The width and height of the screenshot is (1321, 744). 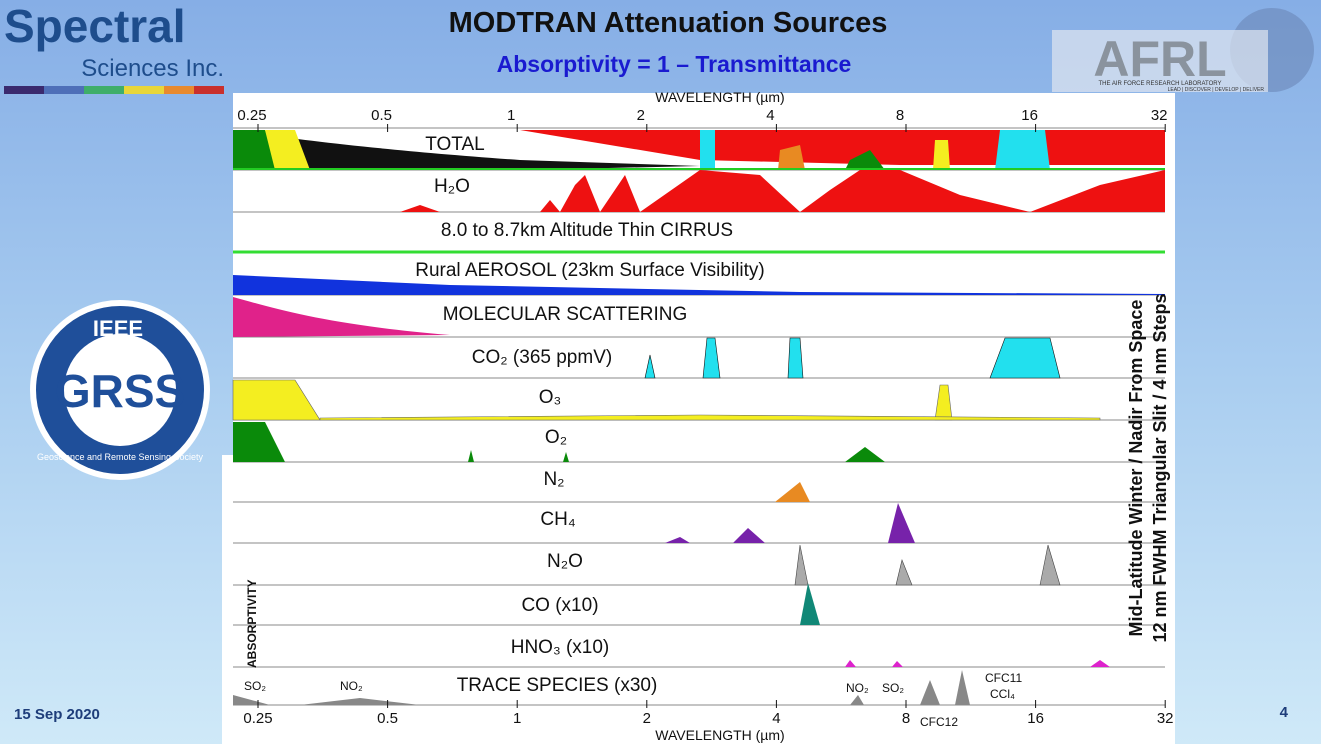 I want to click on aerosol-spectrum, so click(x=699, y=285).